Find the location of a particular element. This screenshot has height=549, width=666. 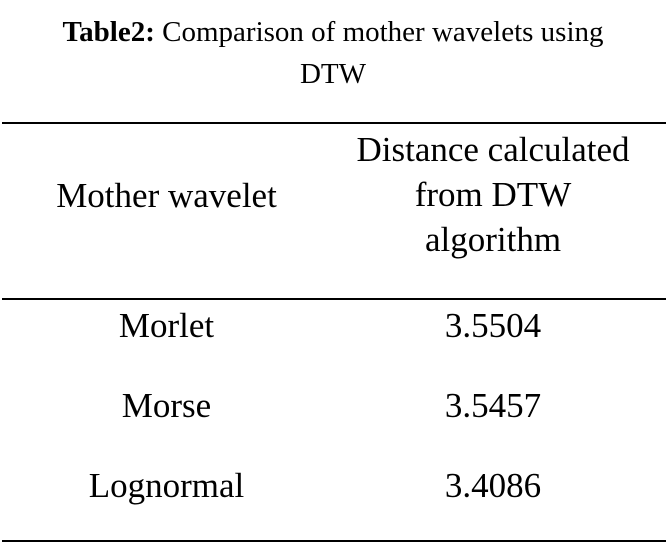

header-distance-line: from DTW is located at coordinates (493, 194).